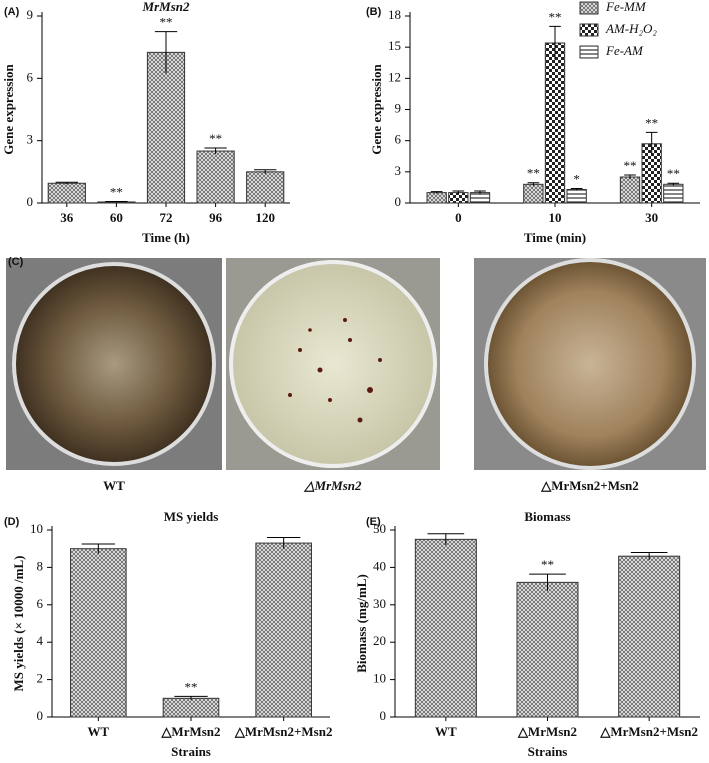  I want to click on x-tick-label: 120, so click(265, 217).